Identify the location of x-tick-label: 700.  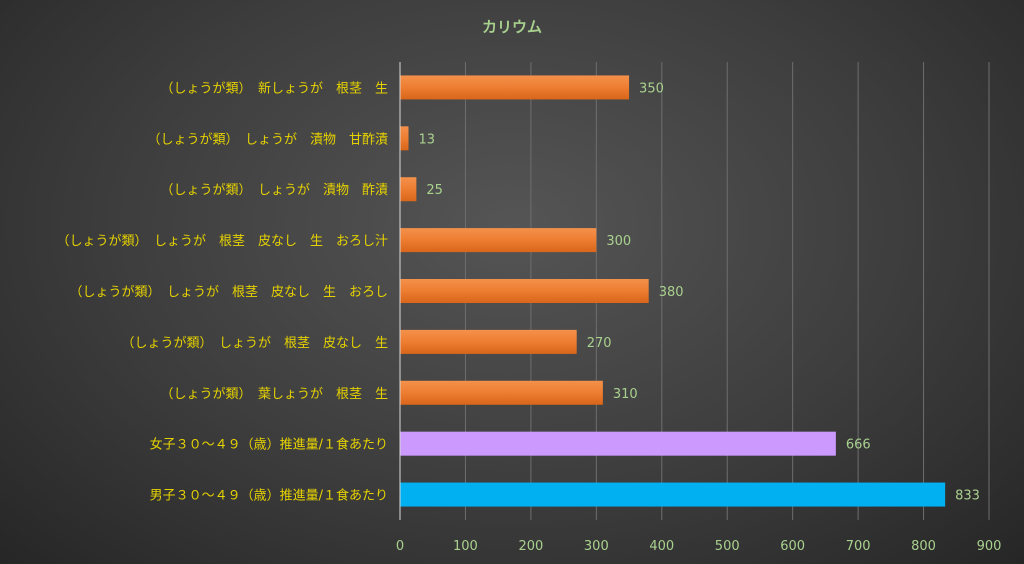
(858, 546).